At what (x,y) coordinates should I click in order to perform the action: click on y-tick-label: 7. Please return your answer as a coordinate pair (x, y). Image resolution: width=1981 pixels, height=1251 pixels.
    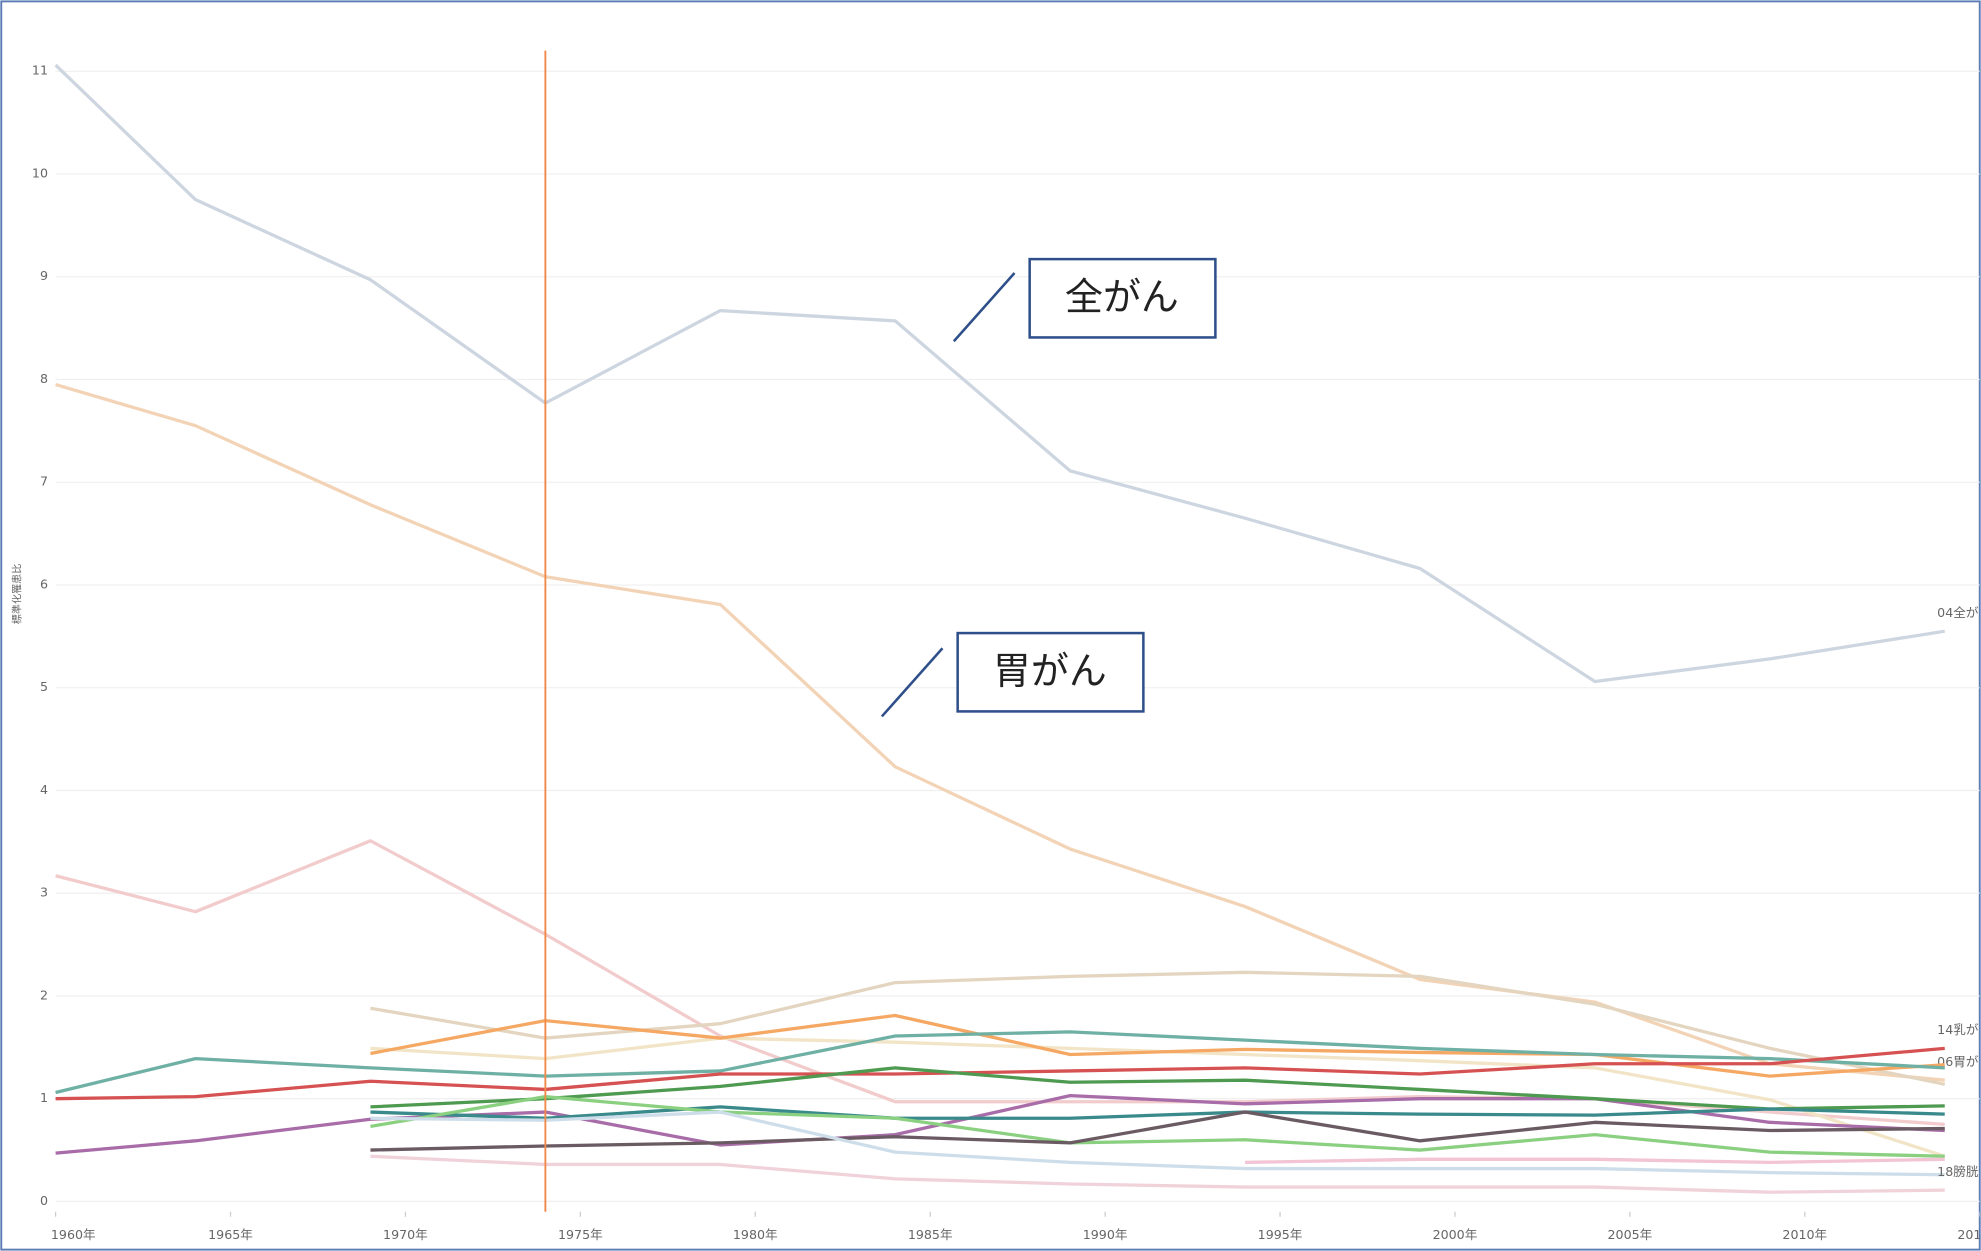
    Looking at the image, I should click on (44, 481).